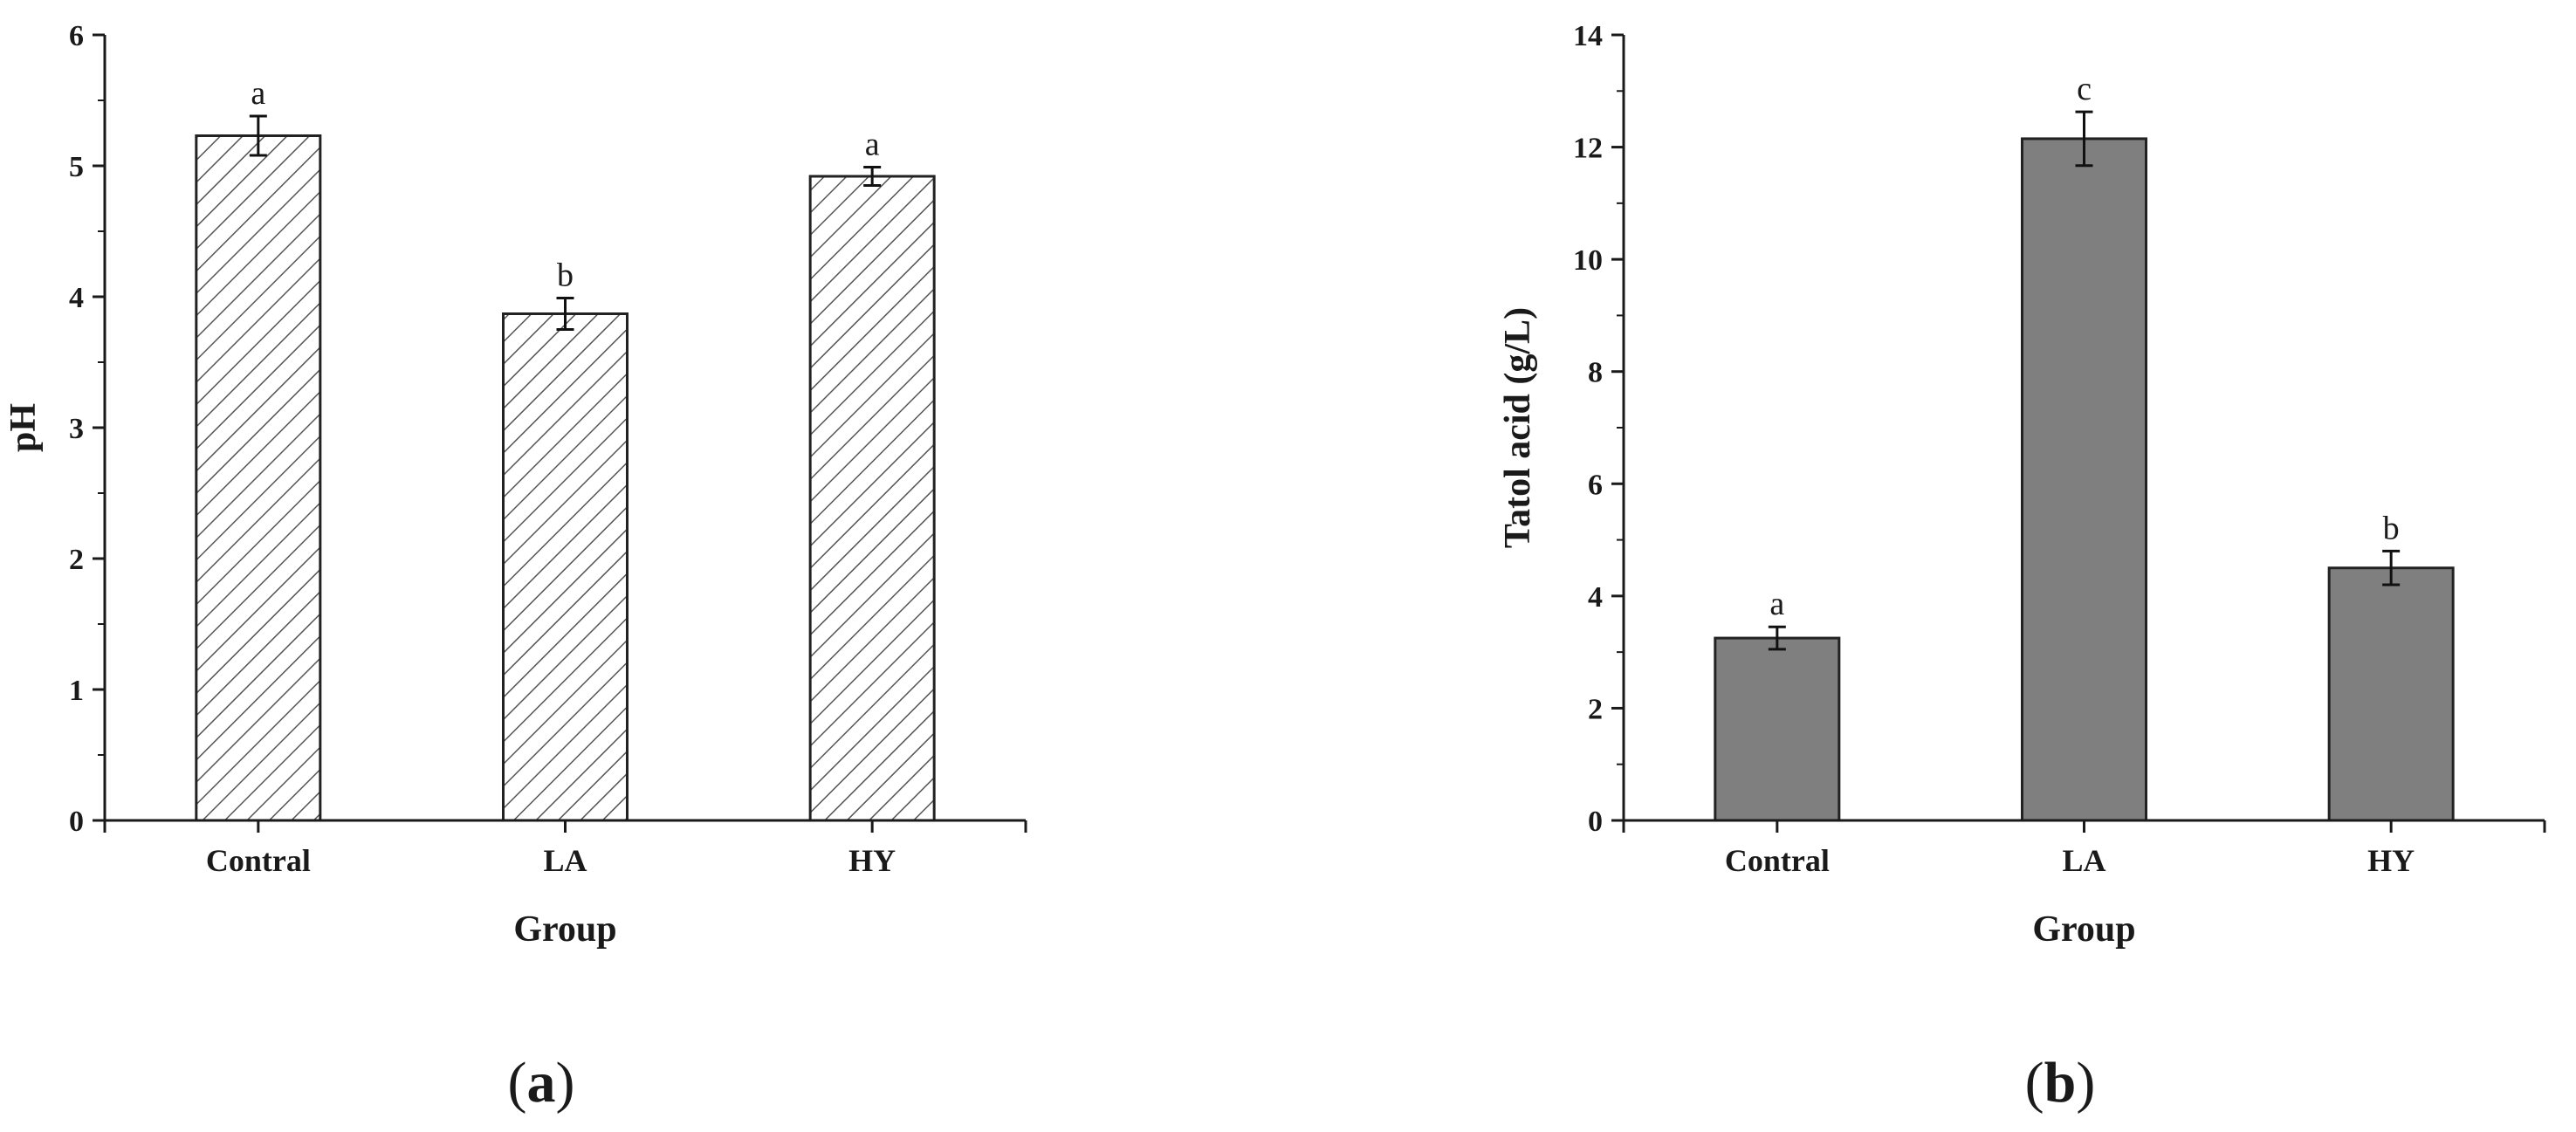 The width and height of the screenshot is (2576, 1132). What do you see at coordinates (76, 167) in the screenshot?
I see `y-tick-label: 5` at bounding box center [76, 167].